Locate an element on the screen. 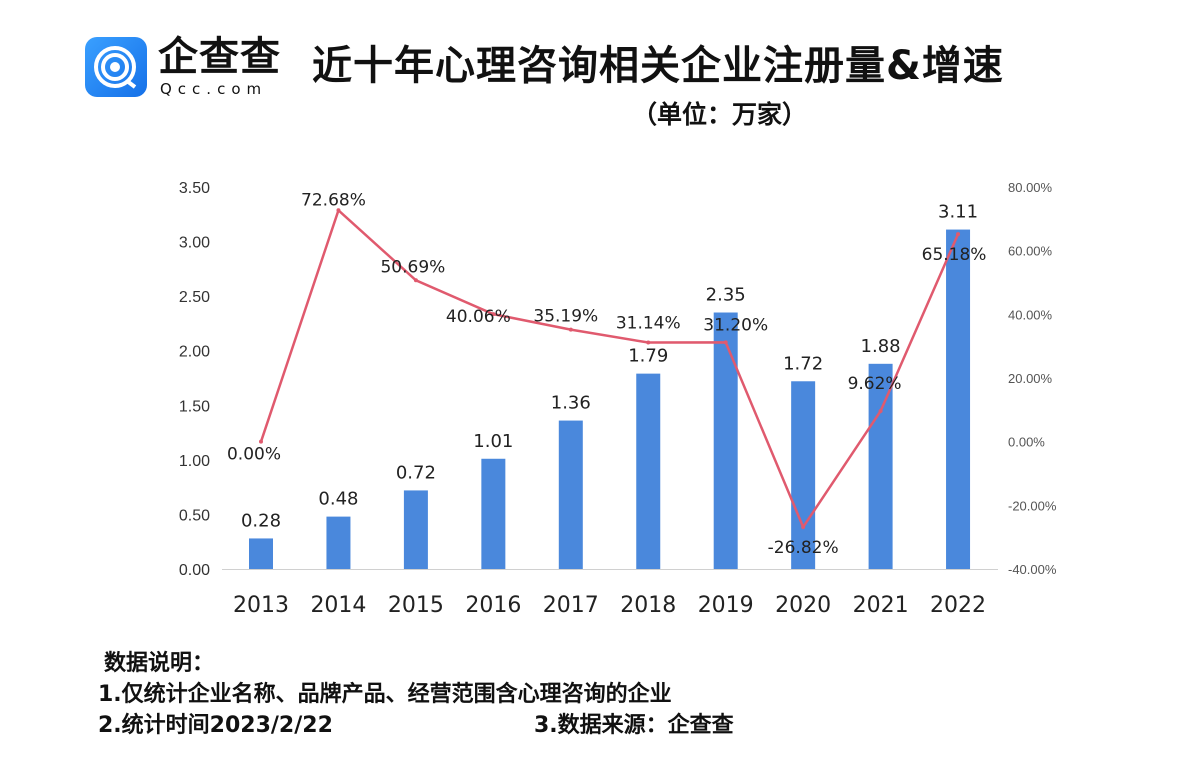 This screenshot has width=1200, height=772. note-1: 1.仅统计企业名称、品牌产品、经营范围含心理咨询的企业 is located at coordinates (385, 694).